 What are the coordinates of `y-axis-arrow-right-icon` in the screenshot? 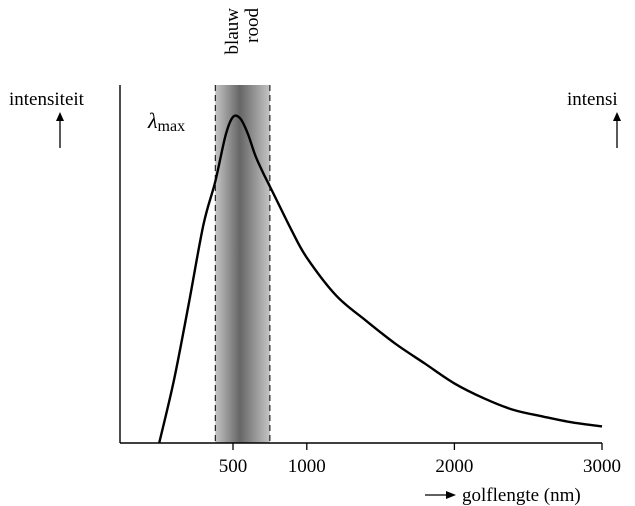 It's located at (617, 130).